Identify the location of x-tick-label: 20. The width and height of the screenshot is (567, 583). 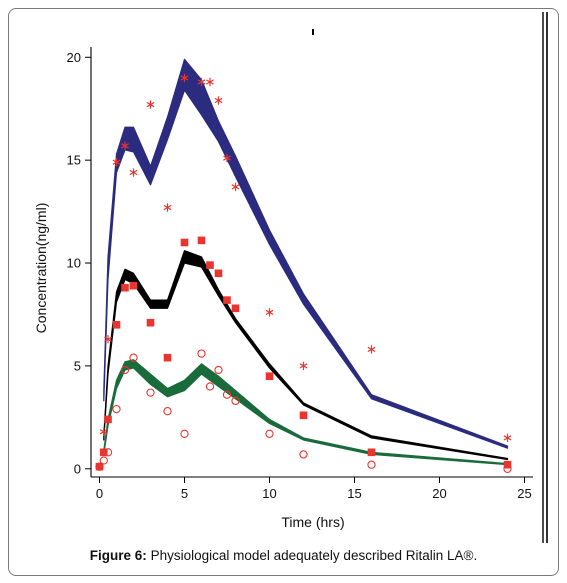
(439, 493).